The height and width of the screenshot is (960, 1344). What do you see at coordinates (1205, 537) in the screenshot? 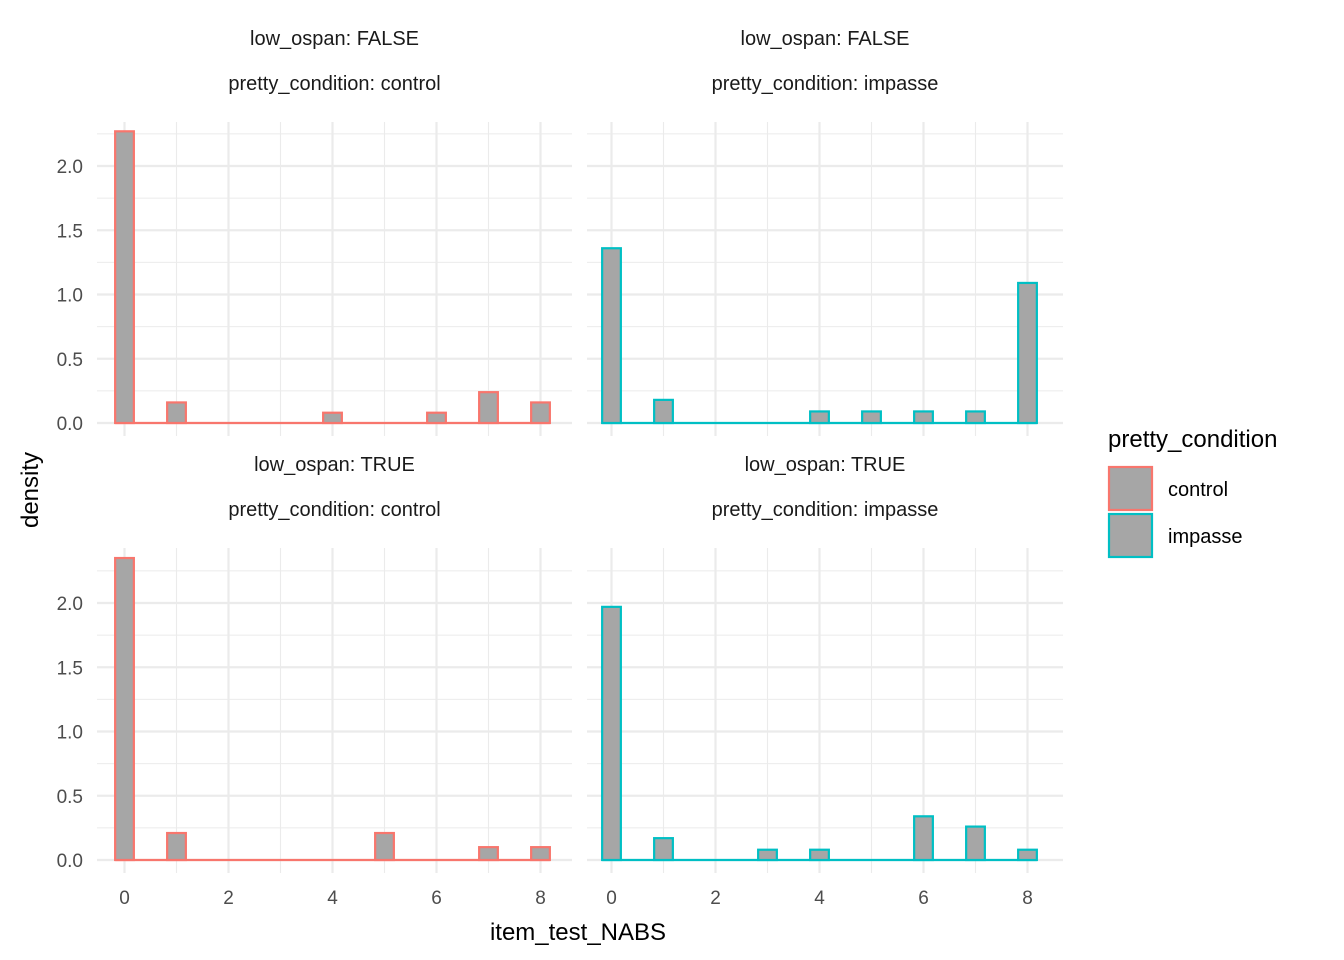
I see `legend-label-impasse: impasse` at bounding box center [1205, 537].